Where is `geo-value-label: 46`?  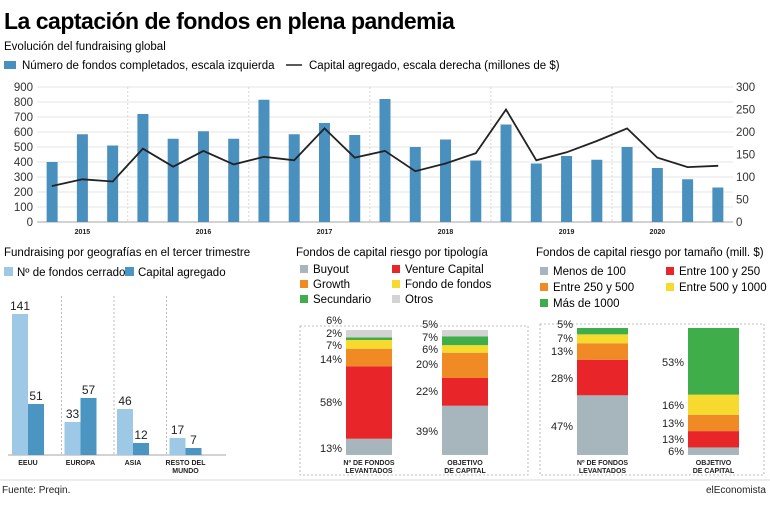
geo-value-label: 46 is located at coordinates (125, 401).